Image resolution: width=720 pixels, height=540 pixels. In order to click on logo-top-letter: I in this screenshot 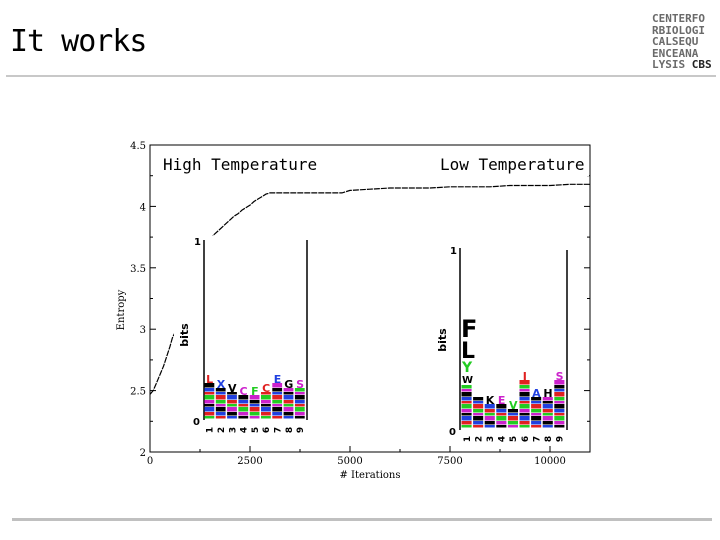, I will do `click(525, 376)`.